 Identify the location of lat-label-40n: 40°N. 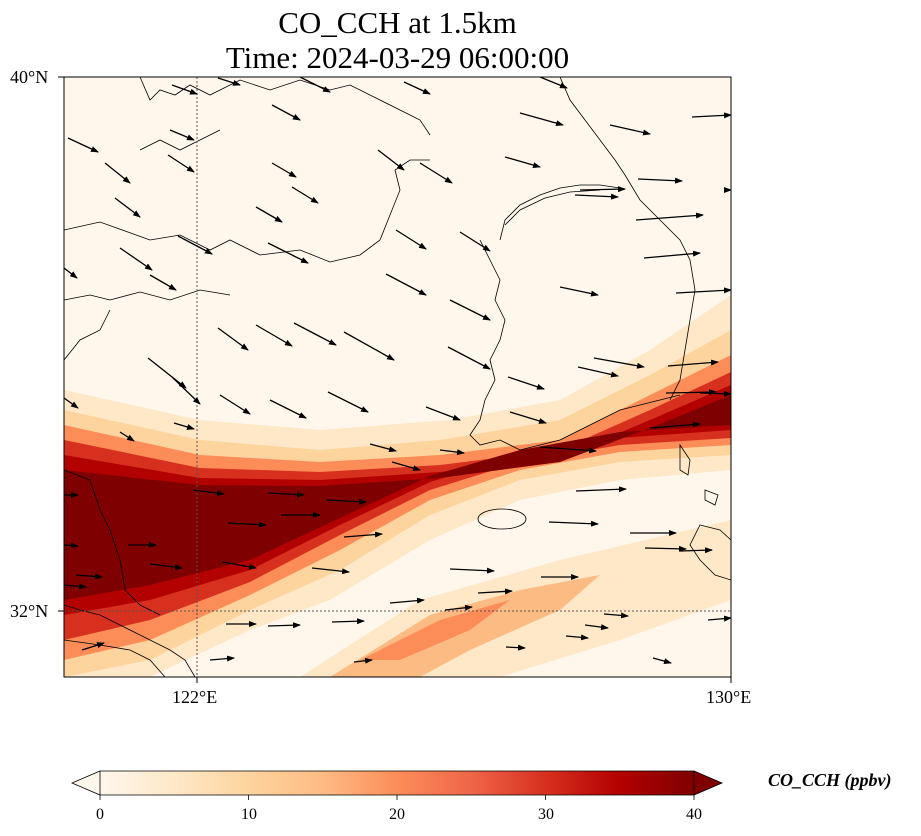
(29, 77).